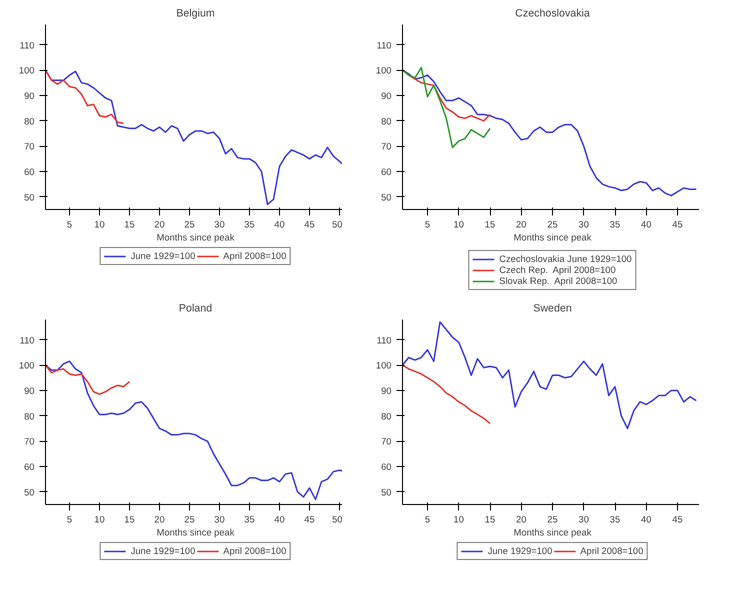 The image size is (734, 608). Describe the element at coordinates (552, 14) in the screenshot. I see `chart-title: Czechoslovakia` at that location.